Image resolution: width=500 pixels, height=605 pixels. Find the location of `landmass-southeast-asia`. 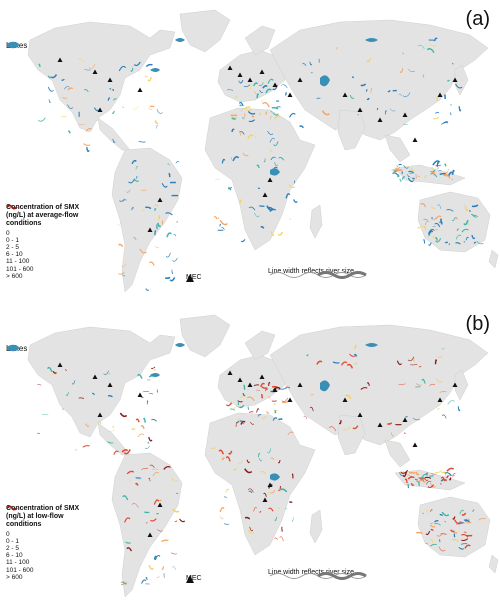

landmass-southeast-asia is located at coordinates (397, 148).